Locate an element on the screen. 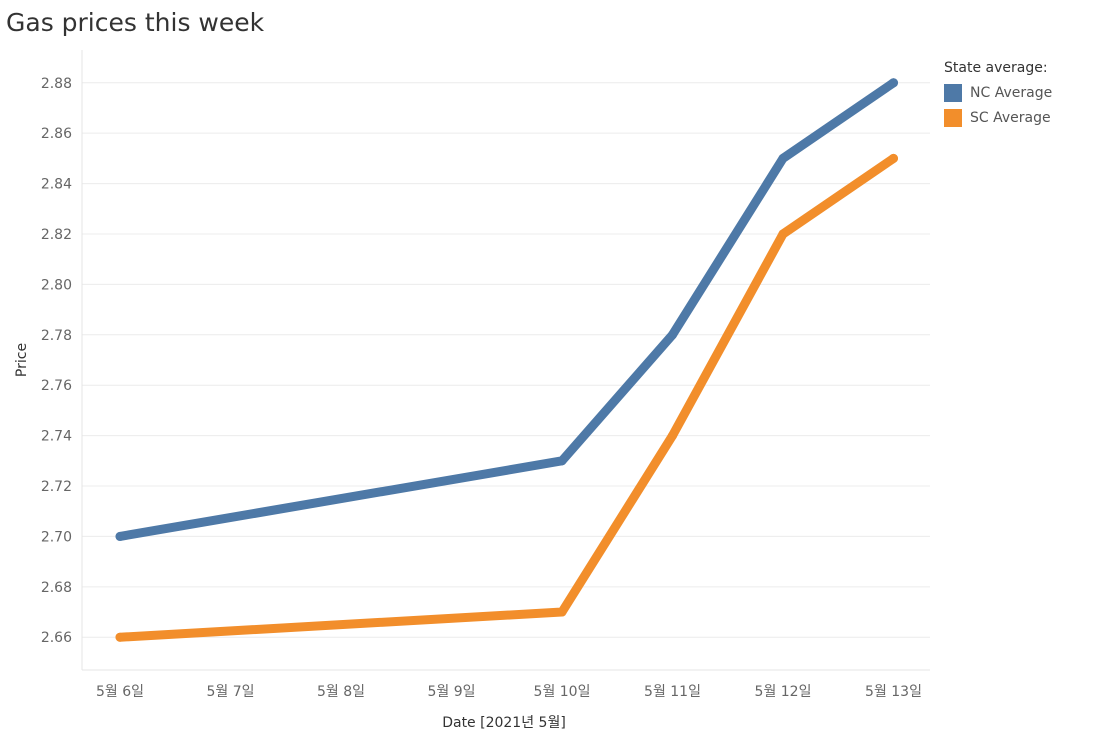  legend: State average: NC Average SC Average is located at coordinates (998, 95).